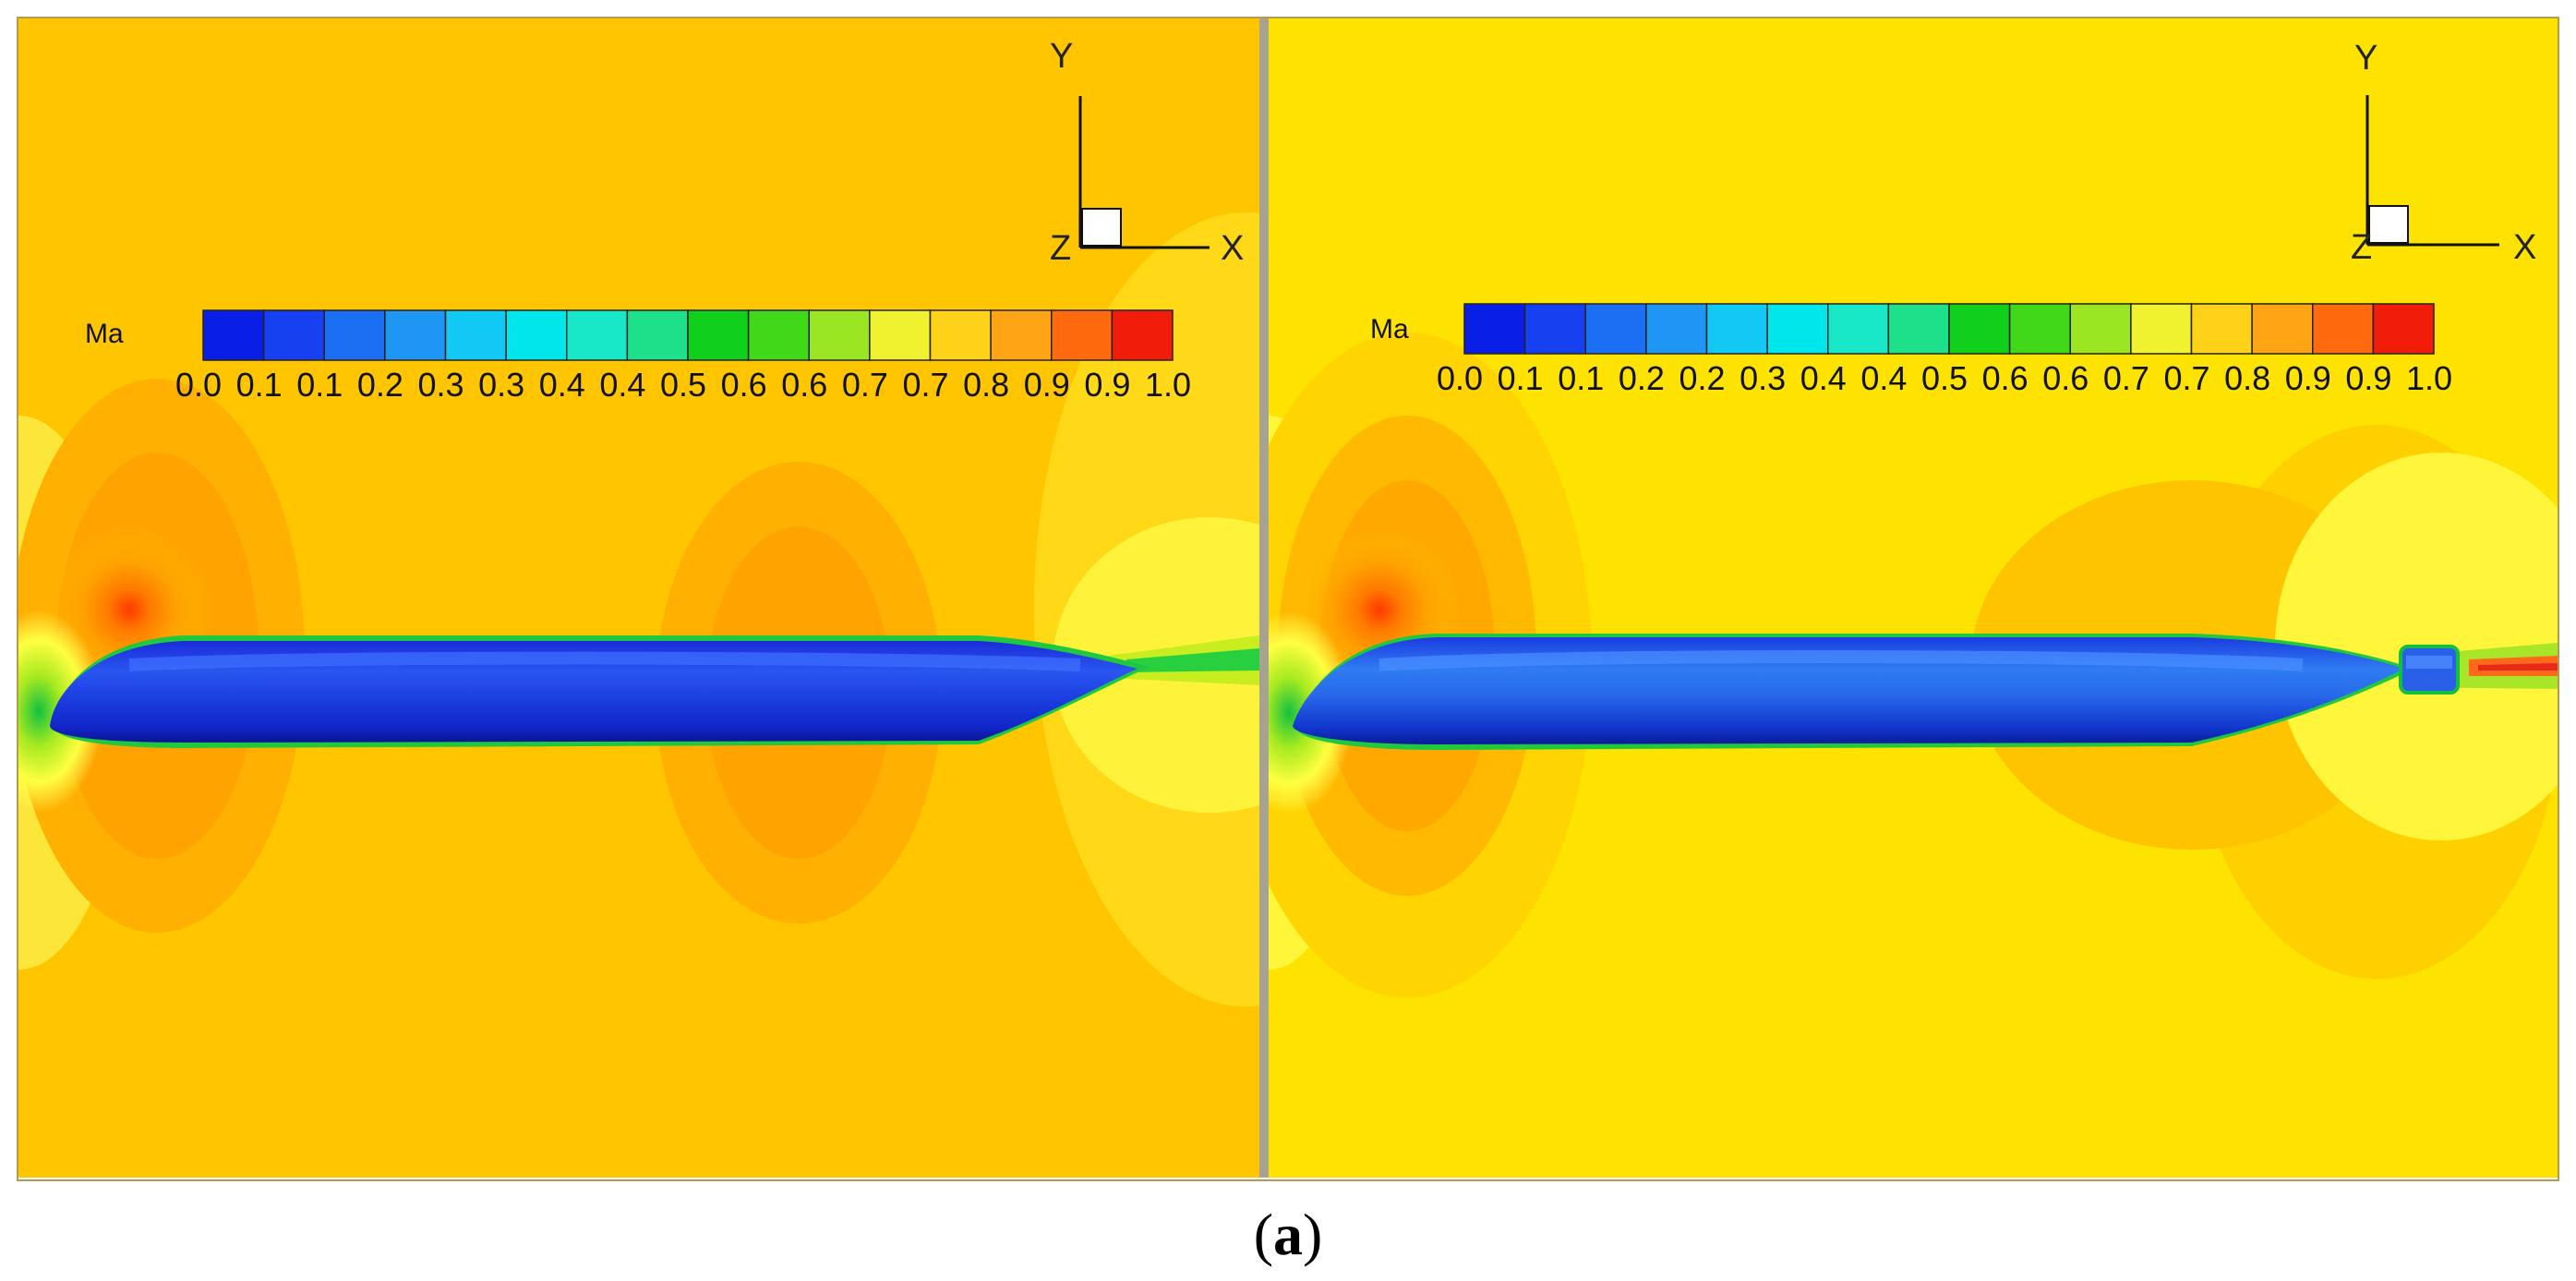 This screenshot has height=1281, width=2576. Describe the element at coordinates (1192, 660) in the screenshot. I see `wake-core` at that location.